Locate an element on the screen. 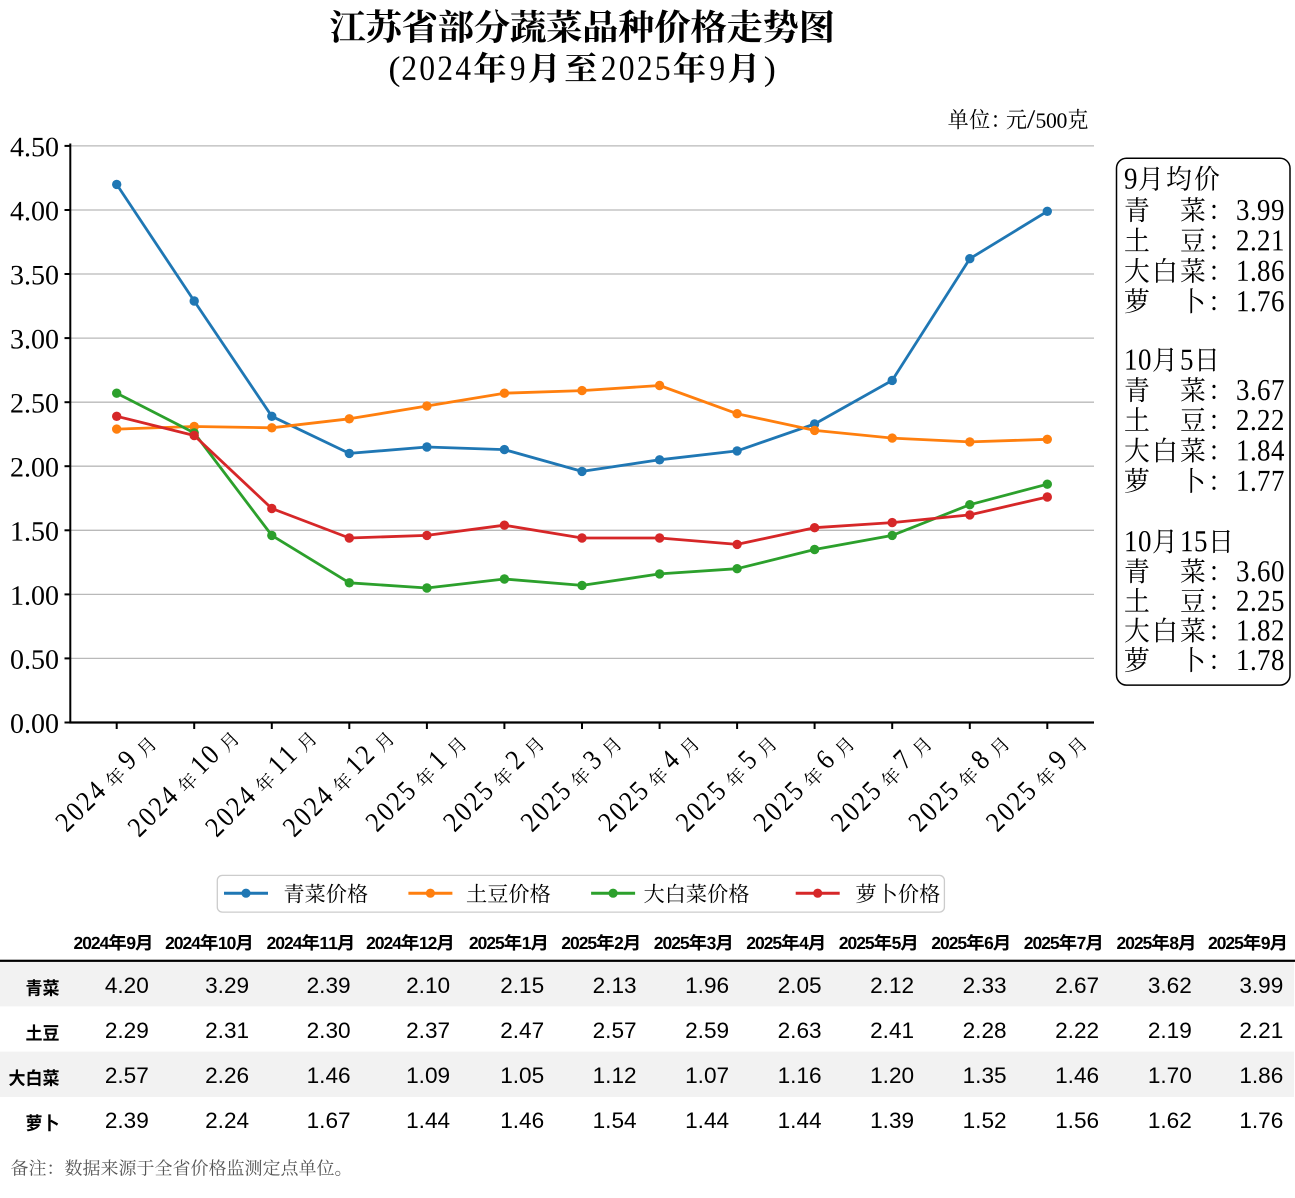 The image size is (1295, 1198). svg-text: 1.70 is located at coordinates (1170, 1075).